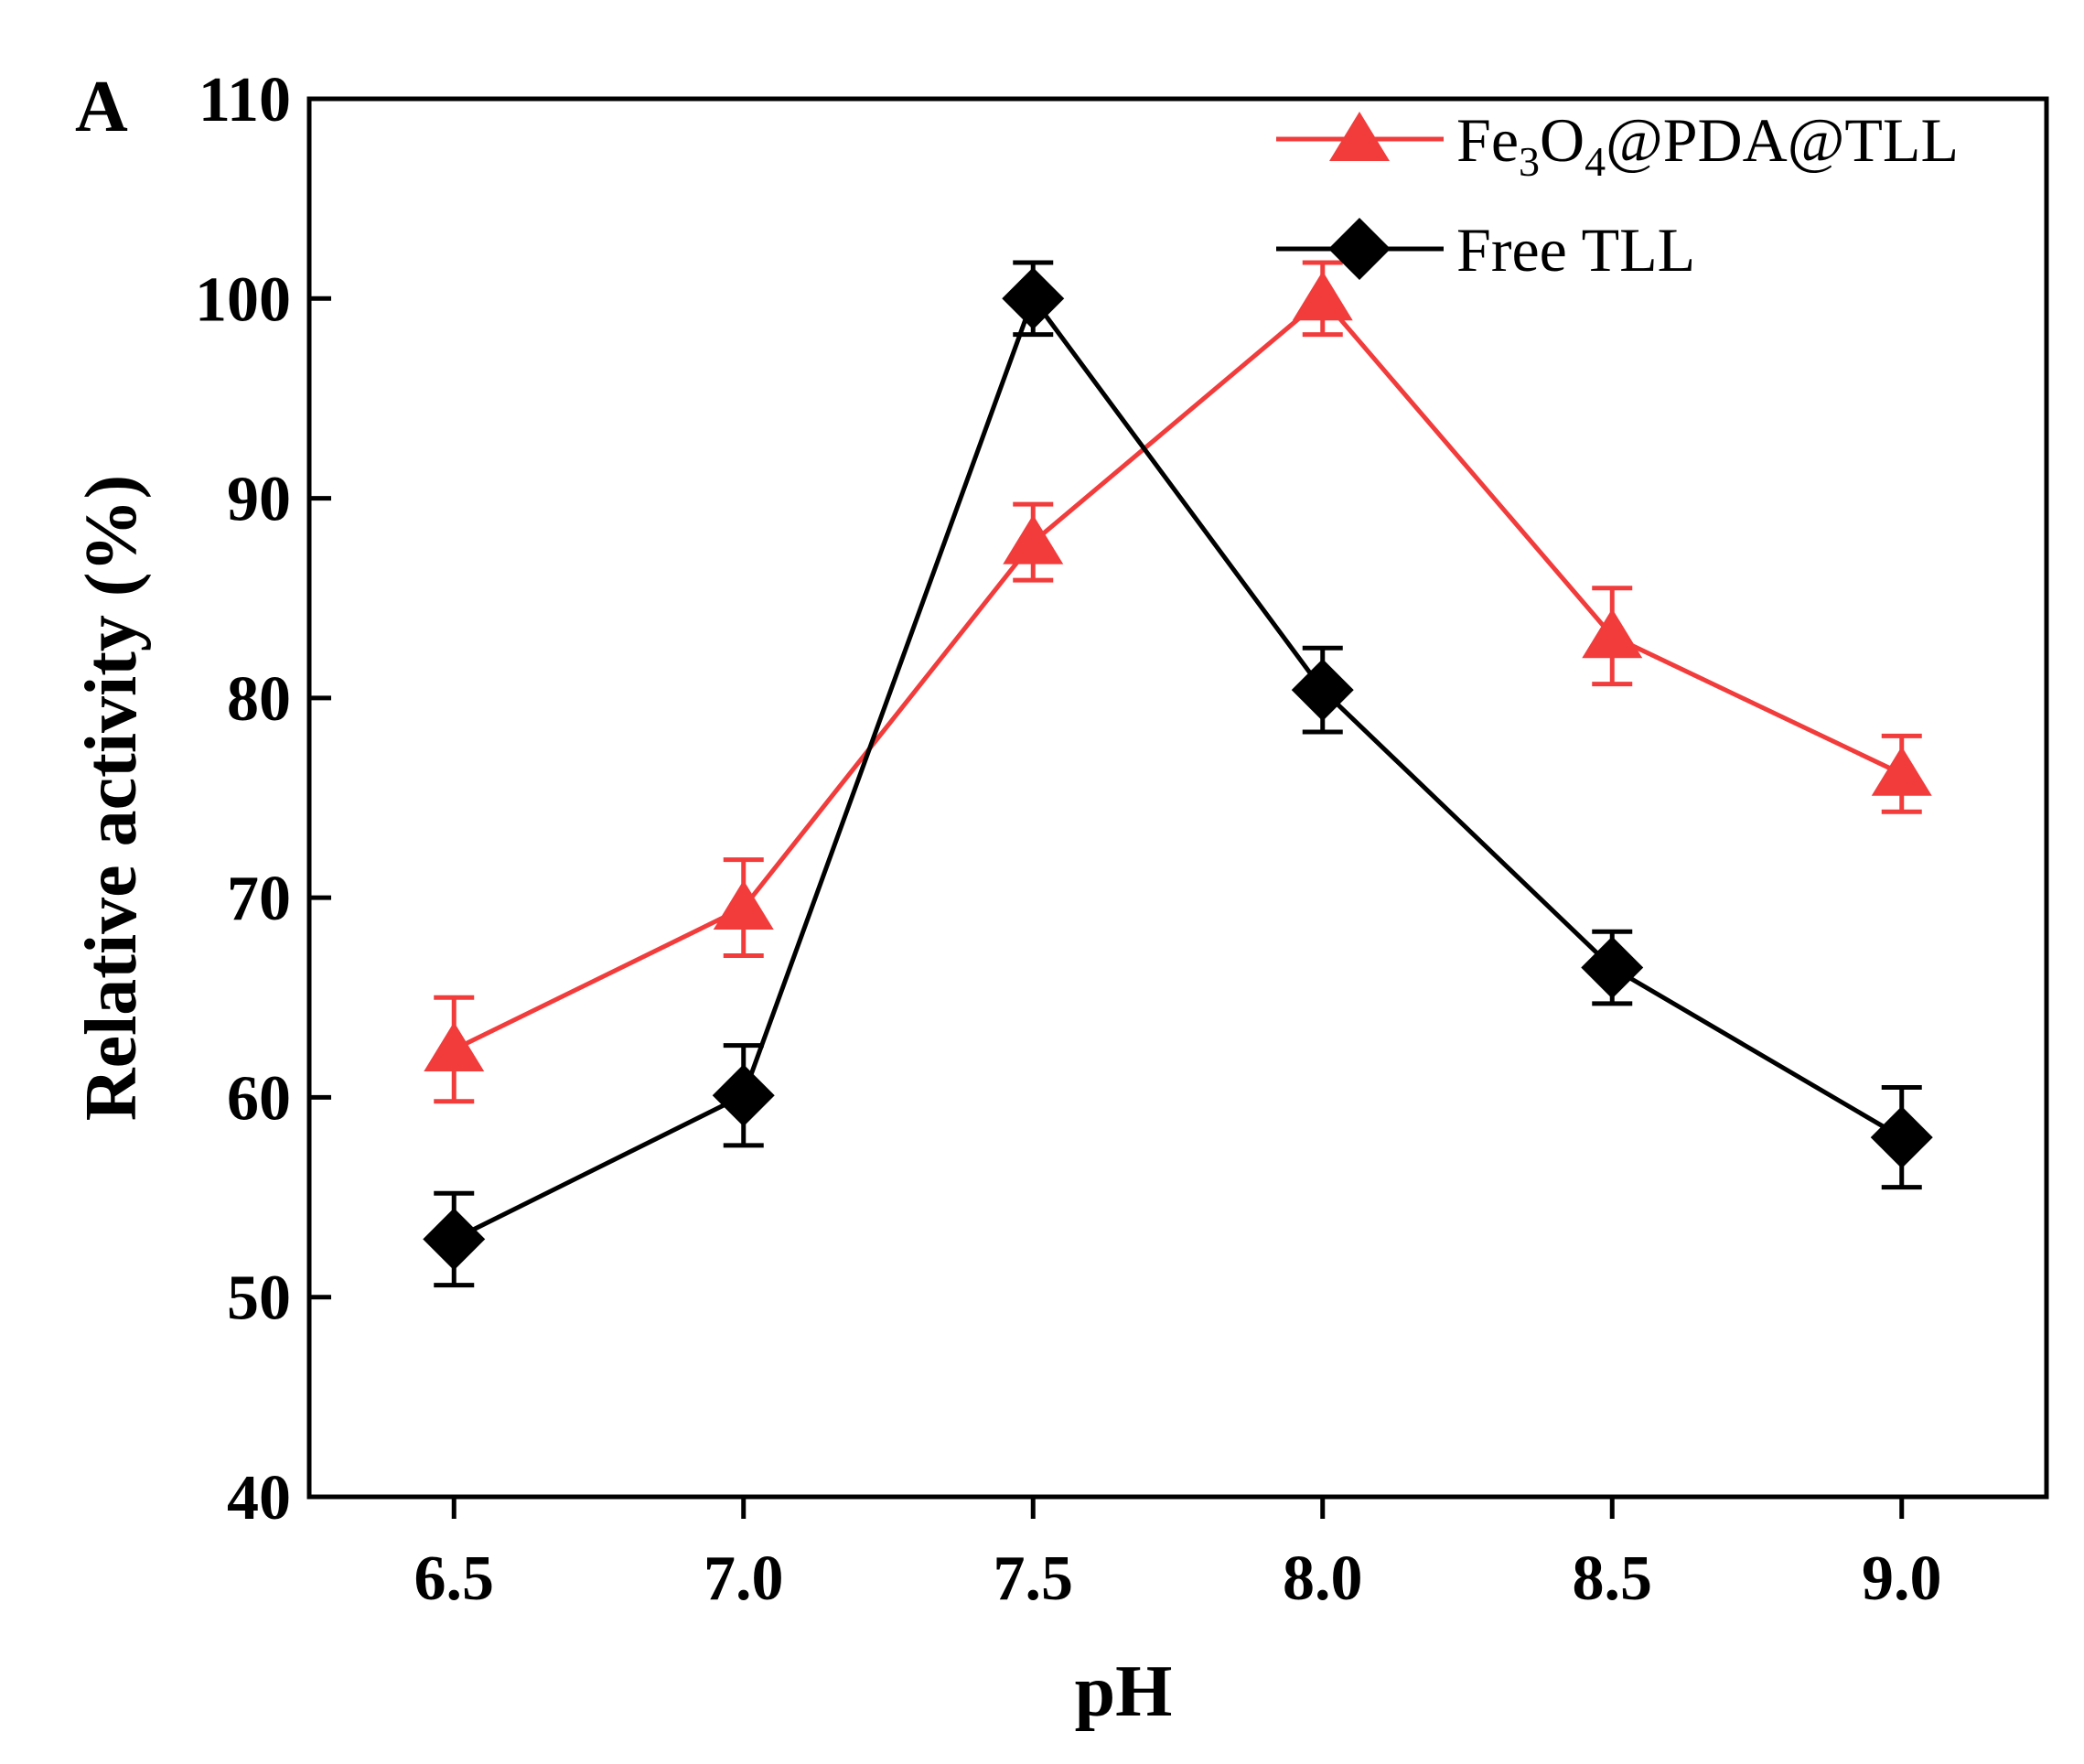 This screenshot has height=1764, width=2084. I want to click on x-tick-label: 7.0, so click(744, 1579).